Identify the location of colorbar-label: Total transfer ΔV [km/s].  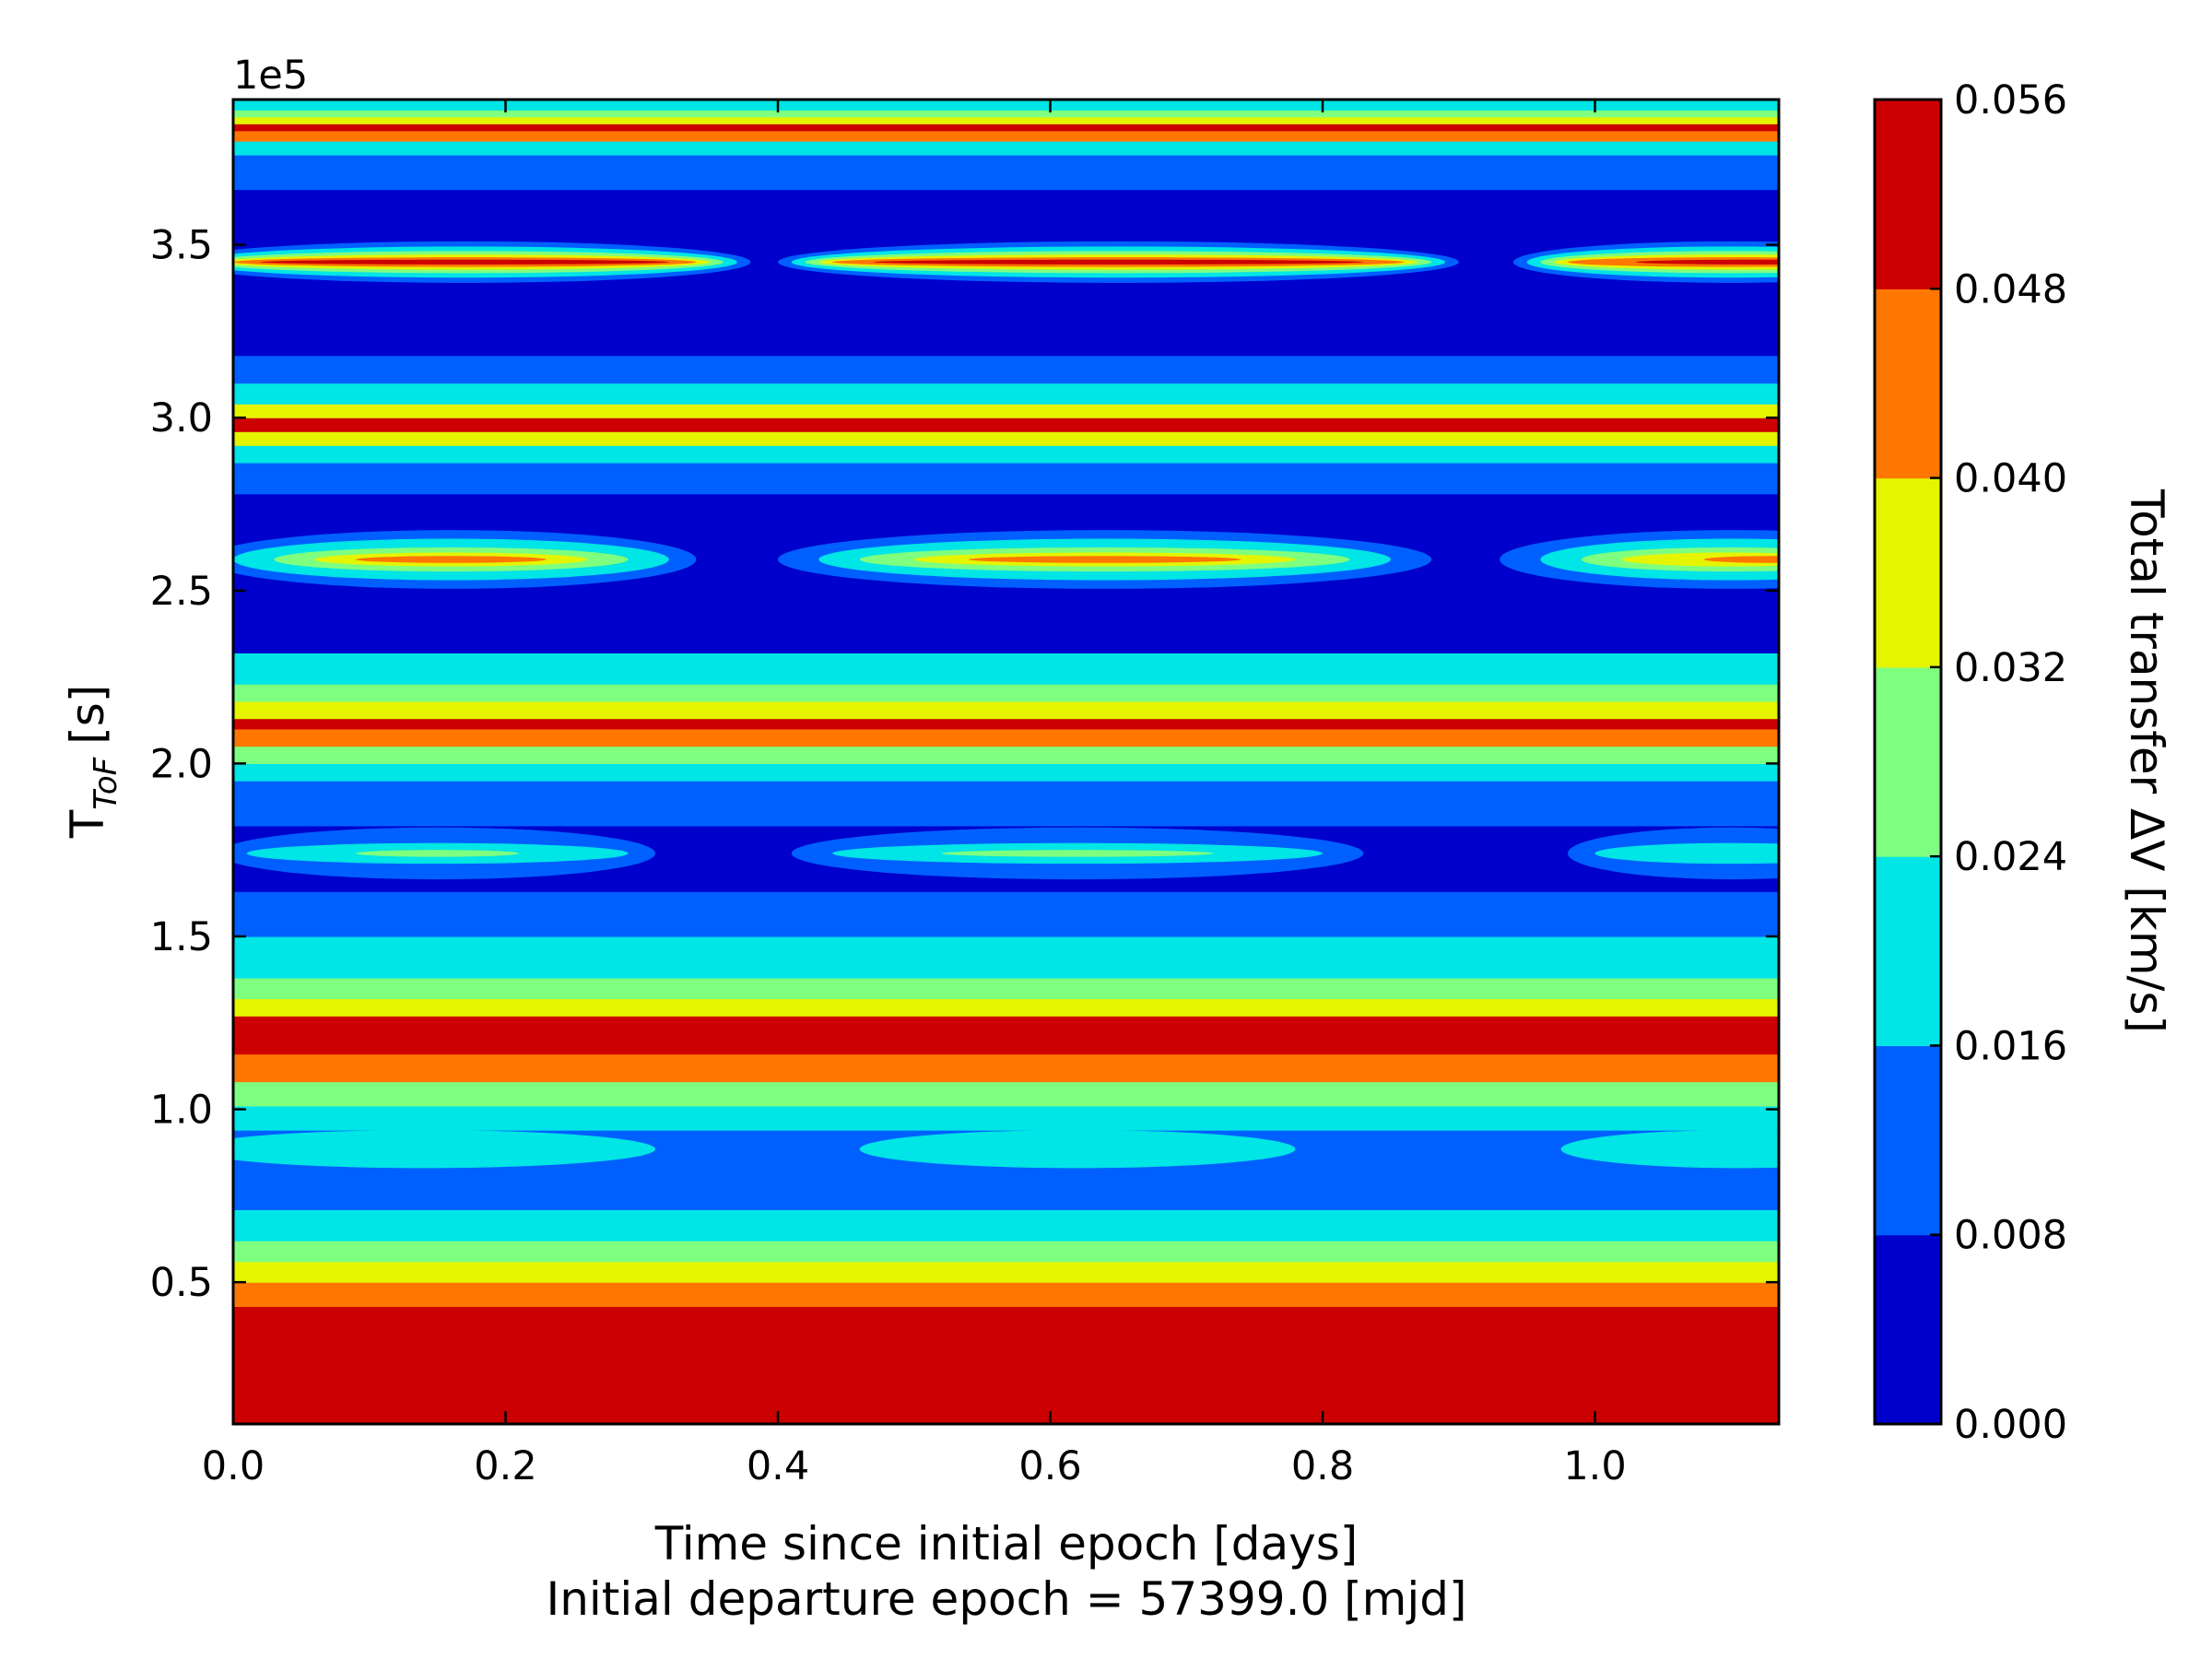
(2146, 760).